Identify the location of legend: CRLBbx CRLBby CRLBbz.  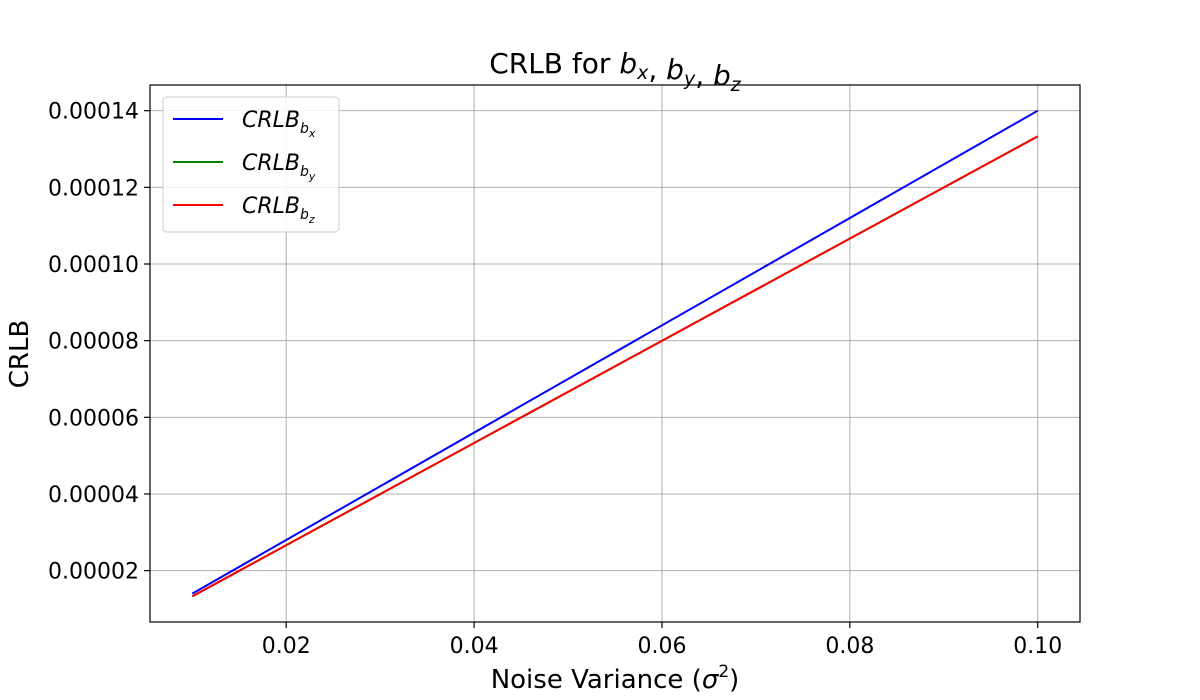
(251, 164).